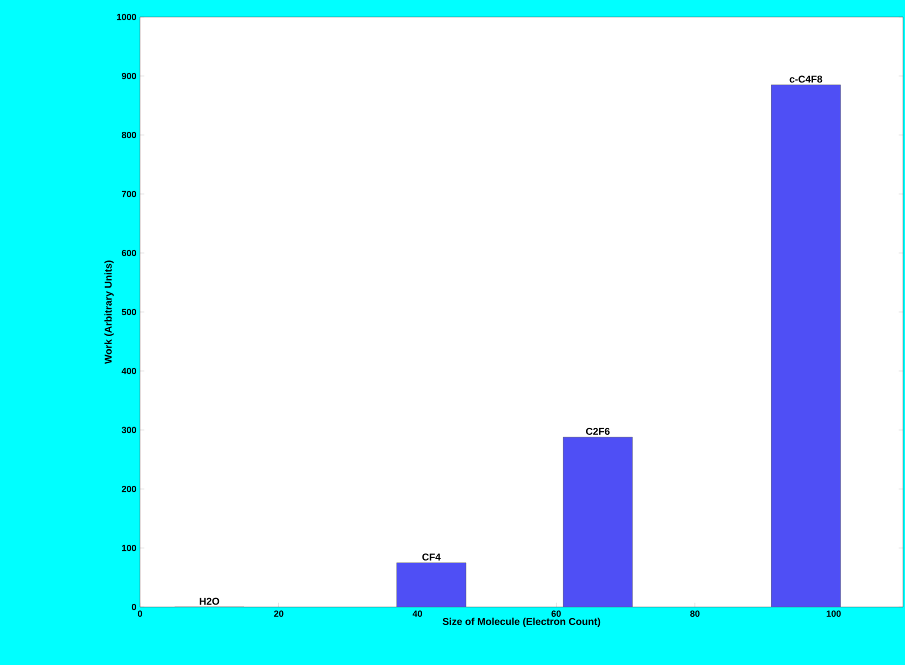  What do you see at coordinates (598, 431) in the screenshot?
I see `annotation: C2F6` at bounding box center [598, 431].